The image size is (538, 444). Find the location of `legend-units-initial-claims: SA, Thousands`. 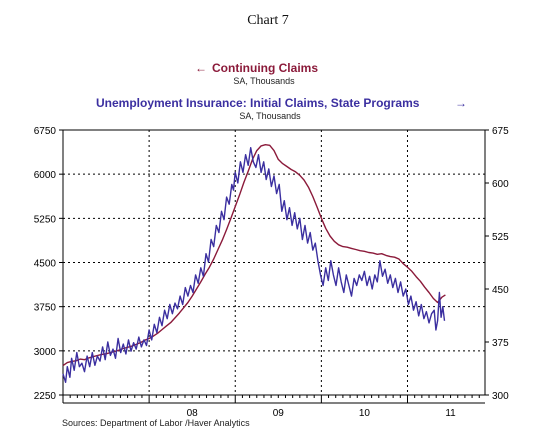

legend-units-initial-claims: SA, Thousands is located at coordinates (270, 116).